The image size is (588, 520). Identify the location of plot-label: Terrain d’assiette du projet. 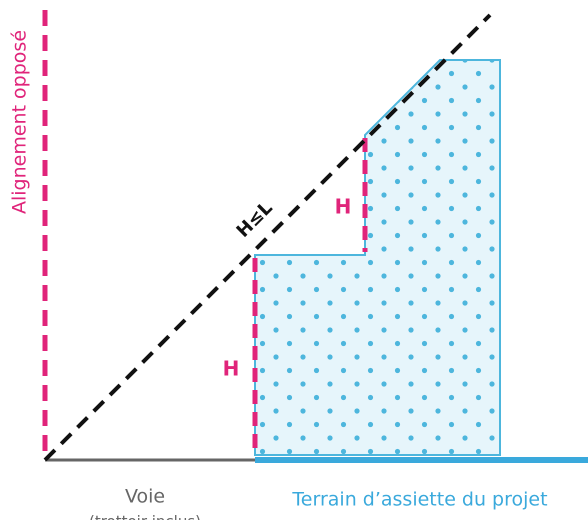
(419, 500).